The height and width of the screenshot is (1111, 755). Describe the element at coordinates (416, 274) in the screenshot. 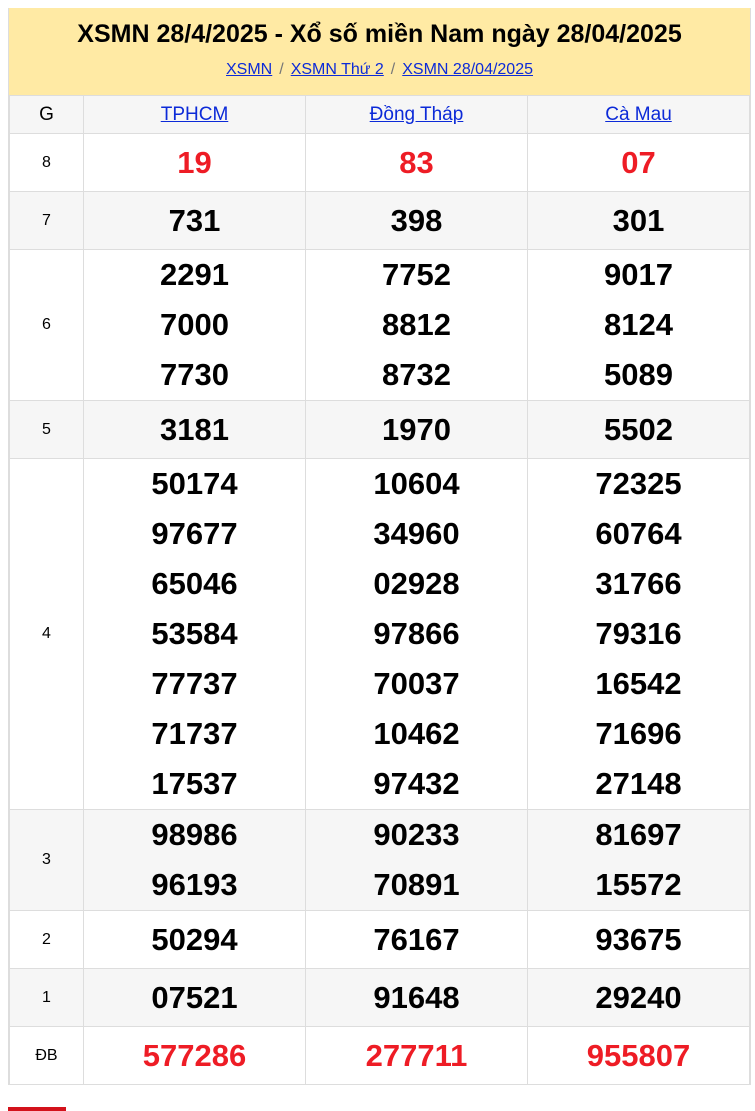

I see `lottery-number: 7752` at that location.